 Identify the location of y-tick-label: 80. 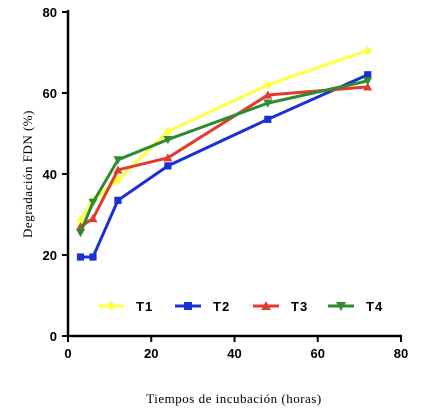
(50, 12).